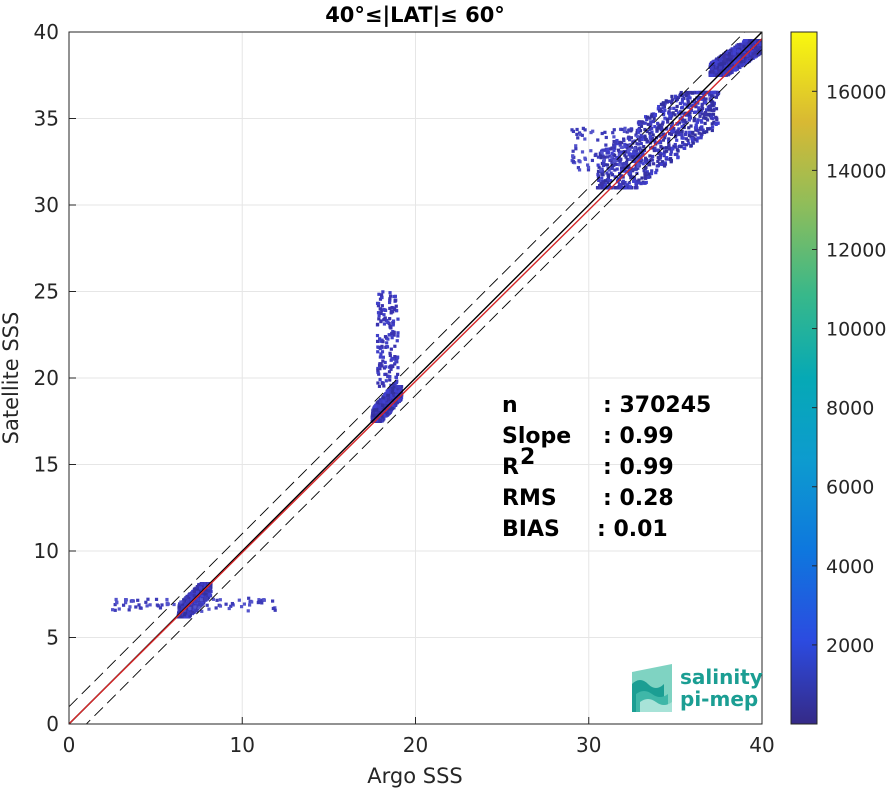  What do you see at coordinates (46, 378) in the screenshot?
I see `y-tick-label: 20` at bounding box center [46, 378].